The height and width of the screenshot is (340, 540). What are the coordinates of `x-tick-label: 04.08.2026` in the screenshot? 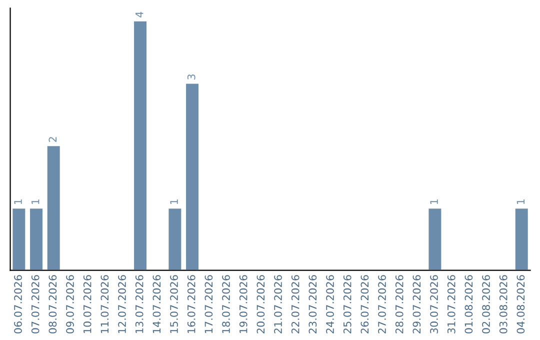 It's located at (520, 304).